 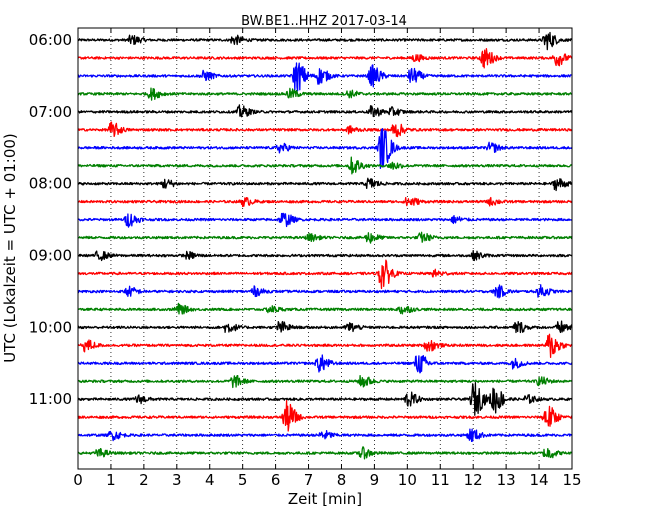 What do you see at coordinates (50, 327) in the screenshot?
I see `y-tick-label: 10:00` at bounding box center [50, 327].